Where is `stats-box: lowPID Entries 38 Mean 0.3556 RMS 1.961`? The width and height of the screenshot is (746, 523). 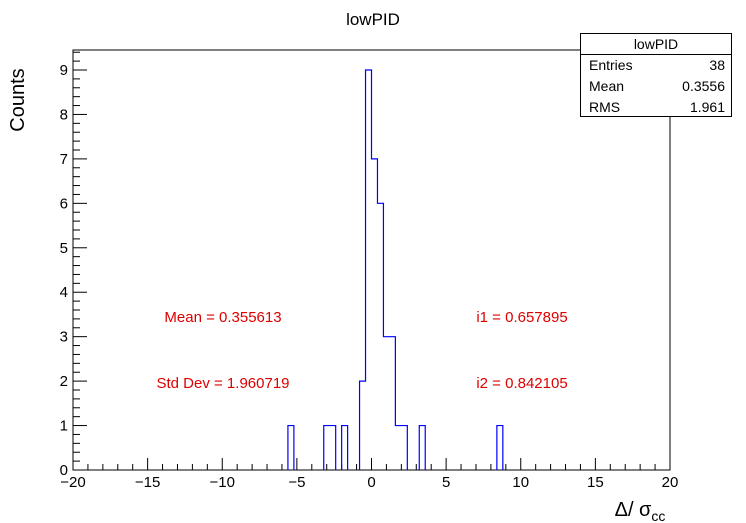
stats-box: lowPID Entries 38 Mean 0.3556 RMS 1.961 is located at coordinates (656, 75).